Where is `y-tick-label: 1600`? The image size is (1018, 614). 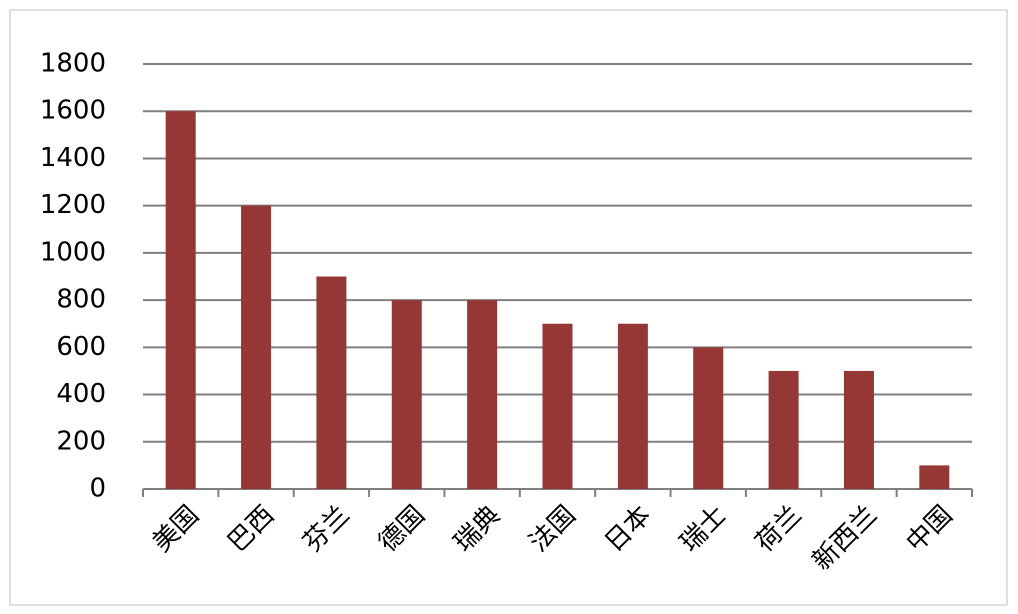
y-tick-label: 1600 is located at coordinates (73, 111).